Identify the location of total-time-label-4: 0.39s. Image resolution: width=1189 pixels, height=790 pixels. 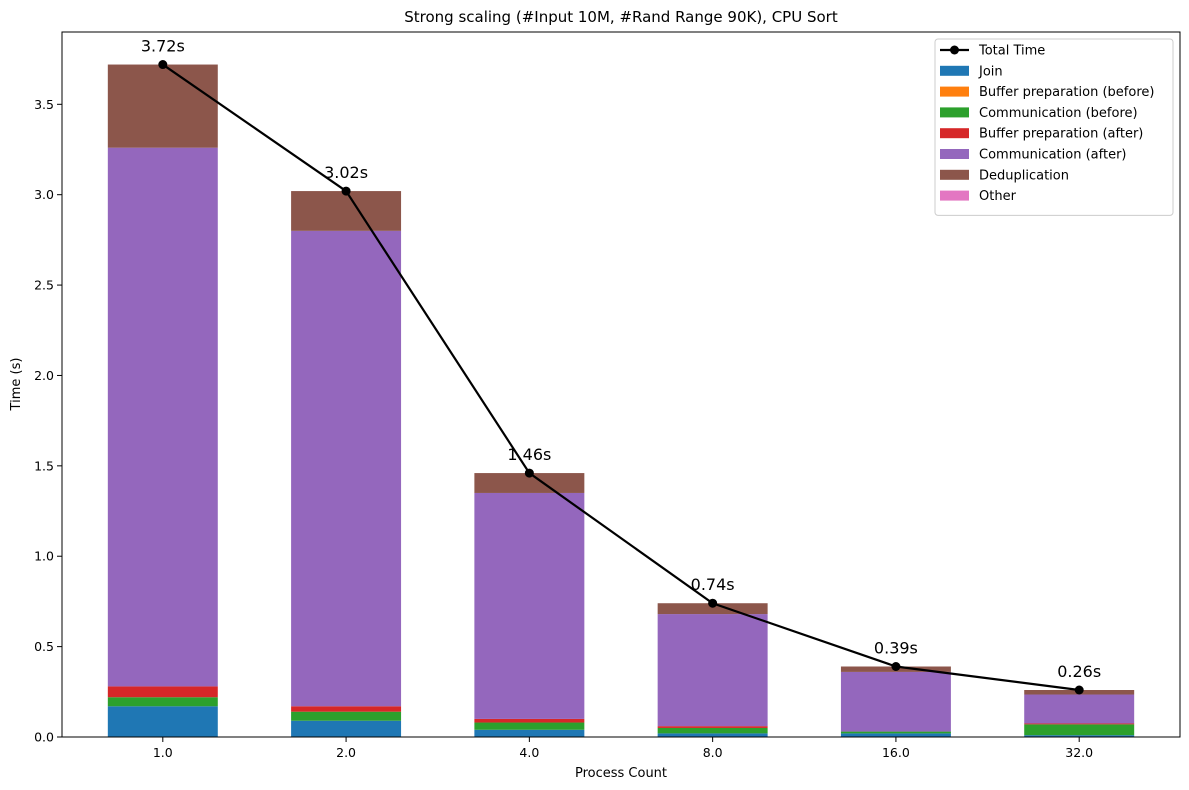
(896, 648).